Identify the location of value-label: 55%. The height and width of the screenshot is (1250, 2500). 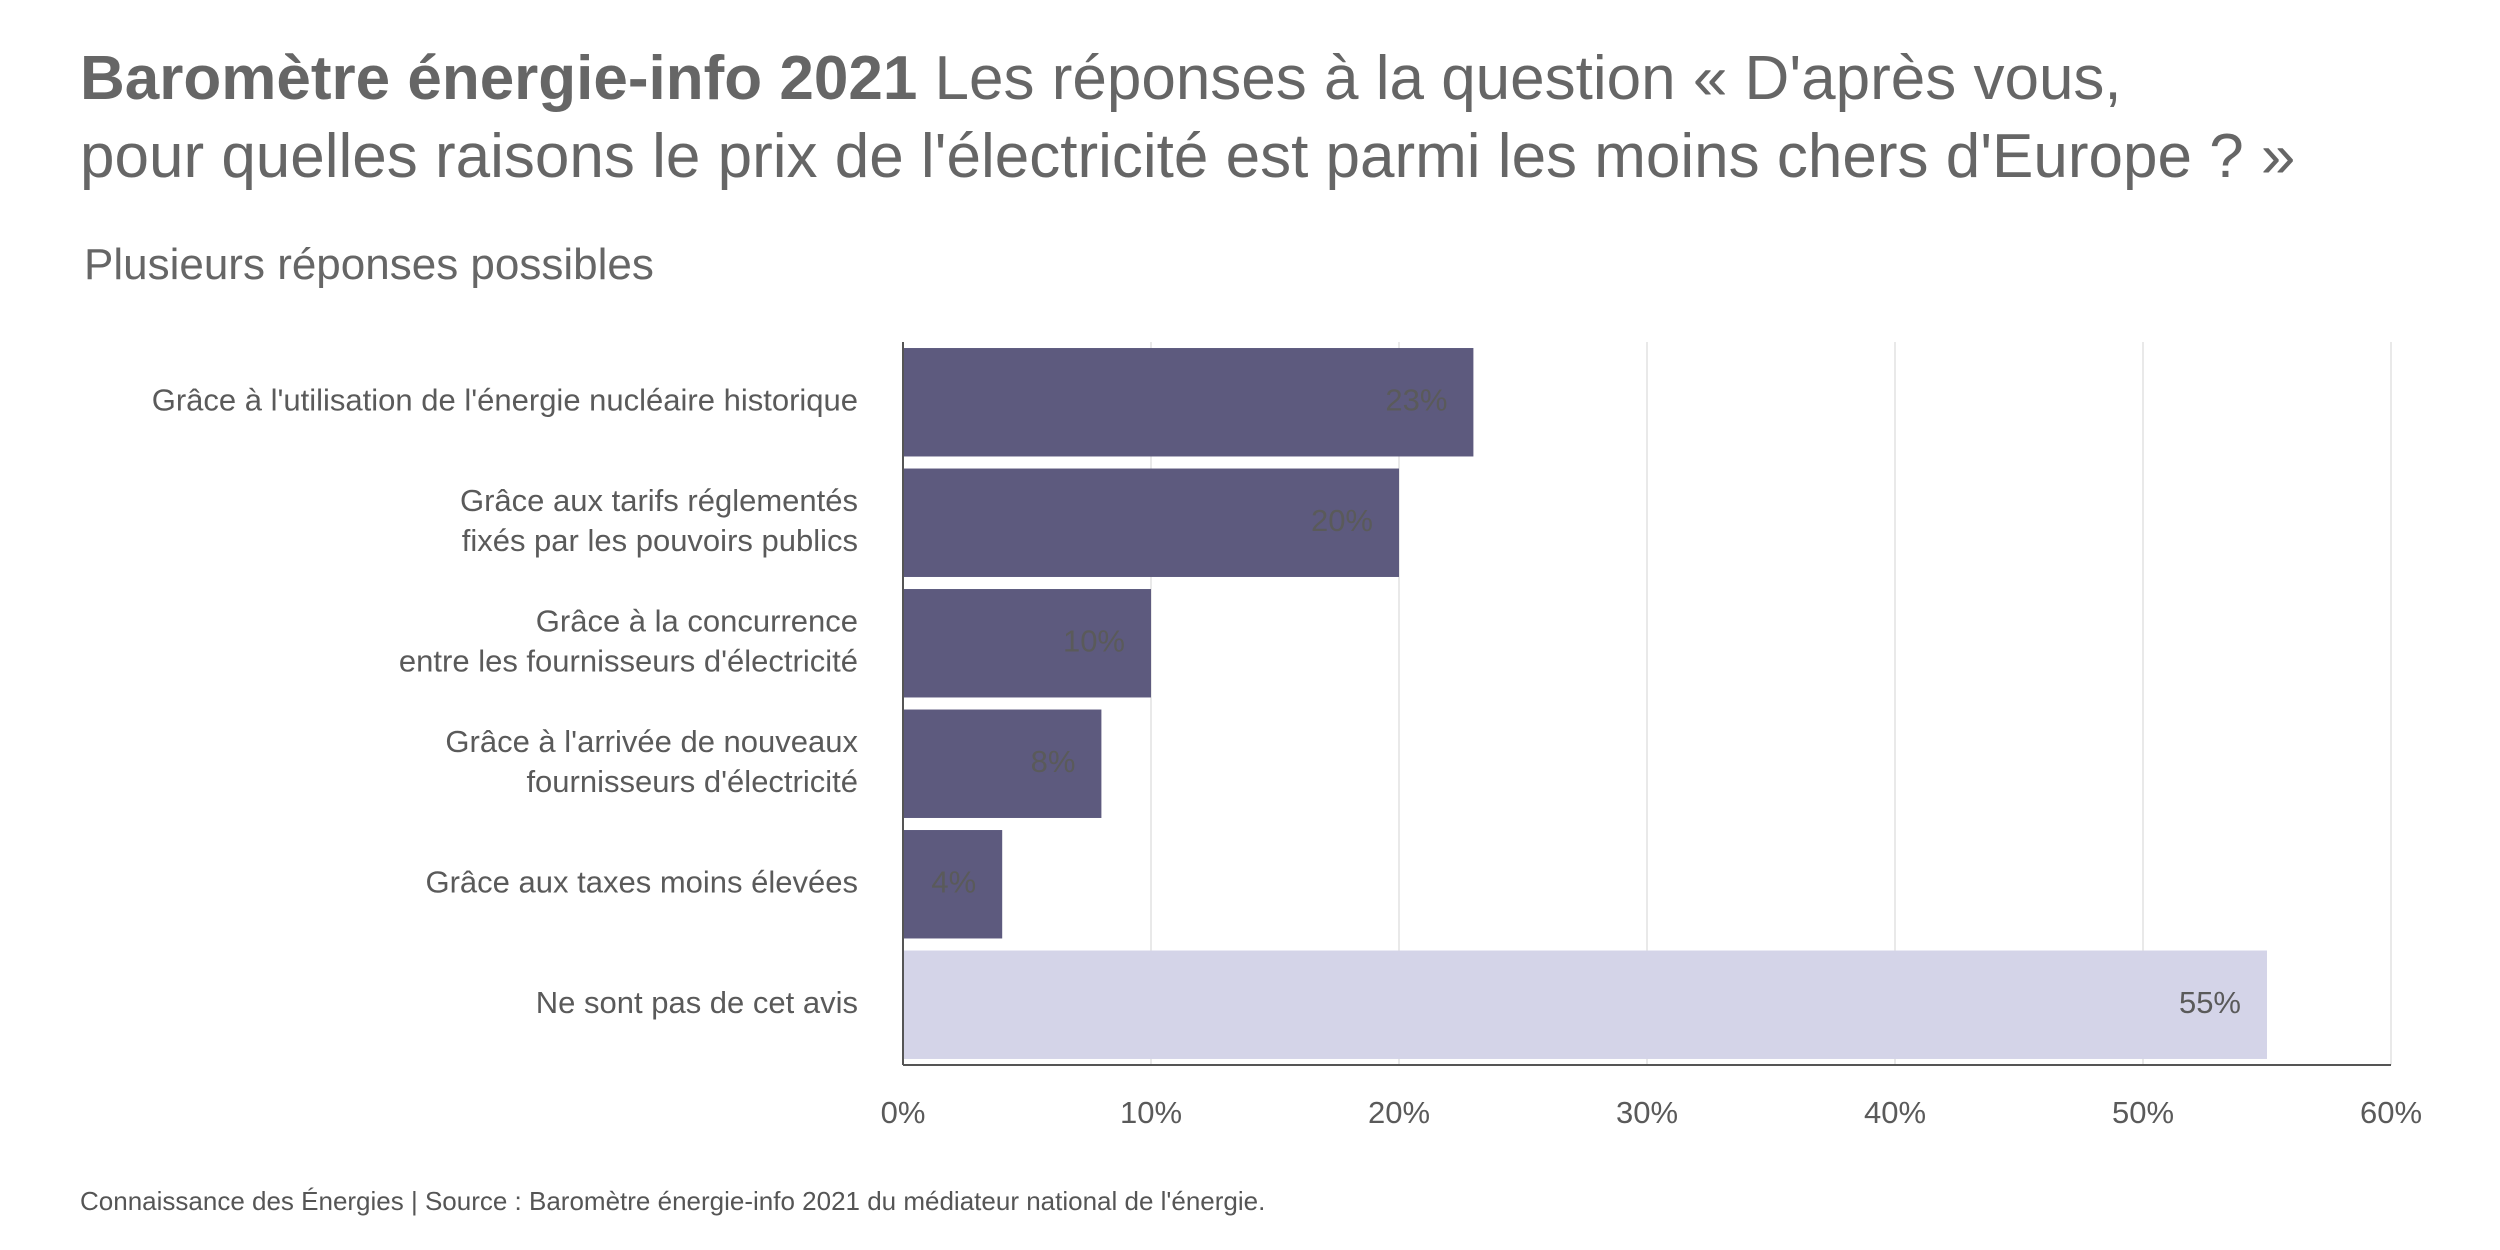
(2210, 1002).